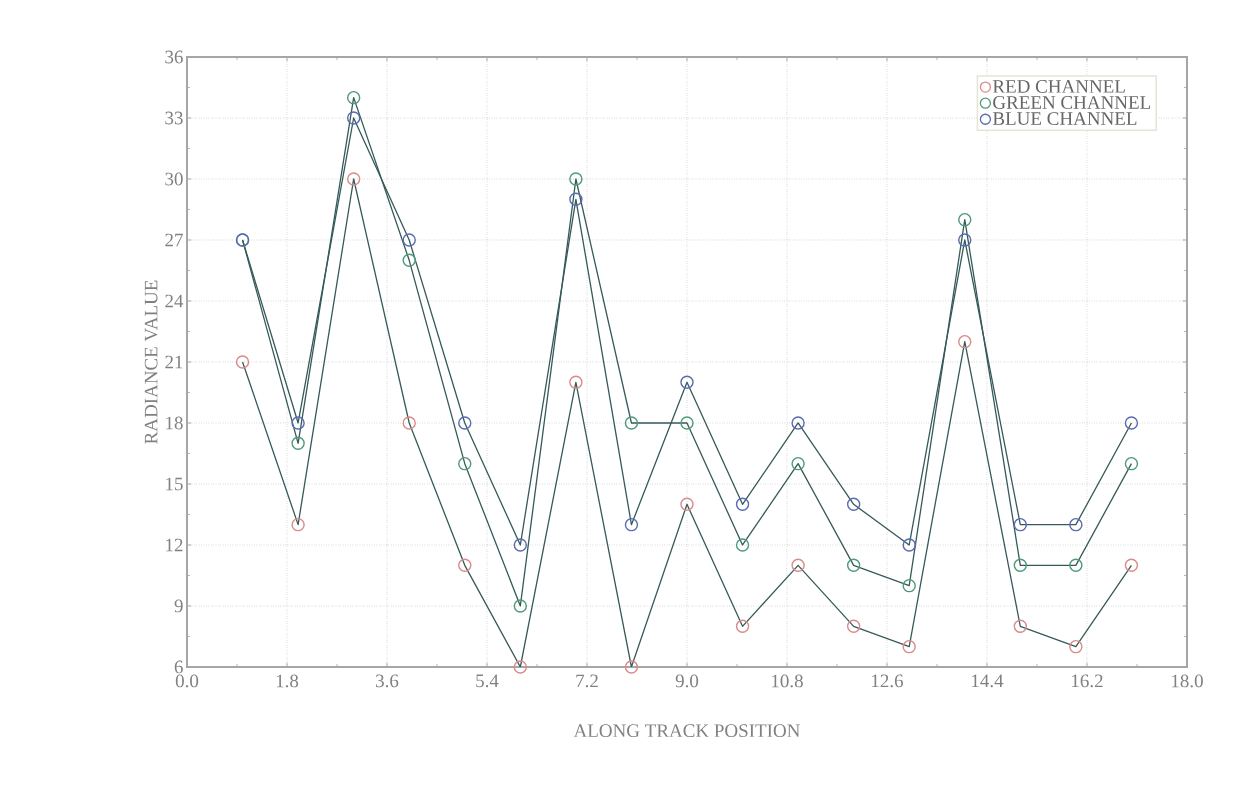 The image size is (1243, 789). What do you see at coordinates (587, 681) in the screenshot?
I see `x-tick-label: 7.2` at bounding box center [587, 681].